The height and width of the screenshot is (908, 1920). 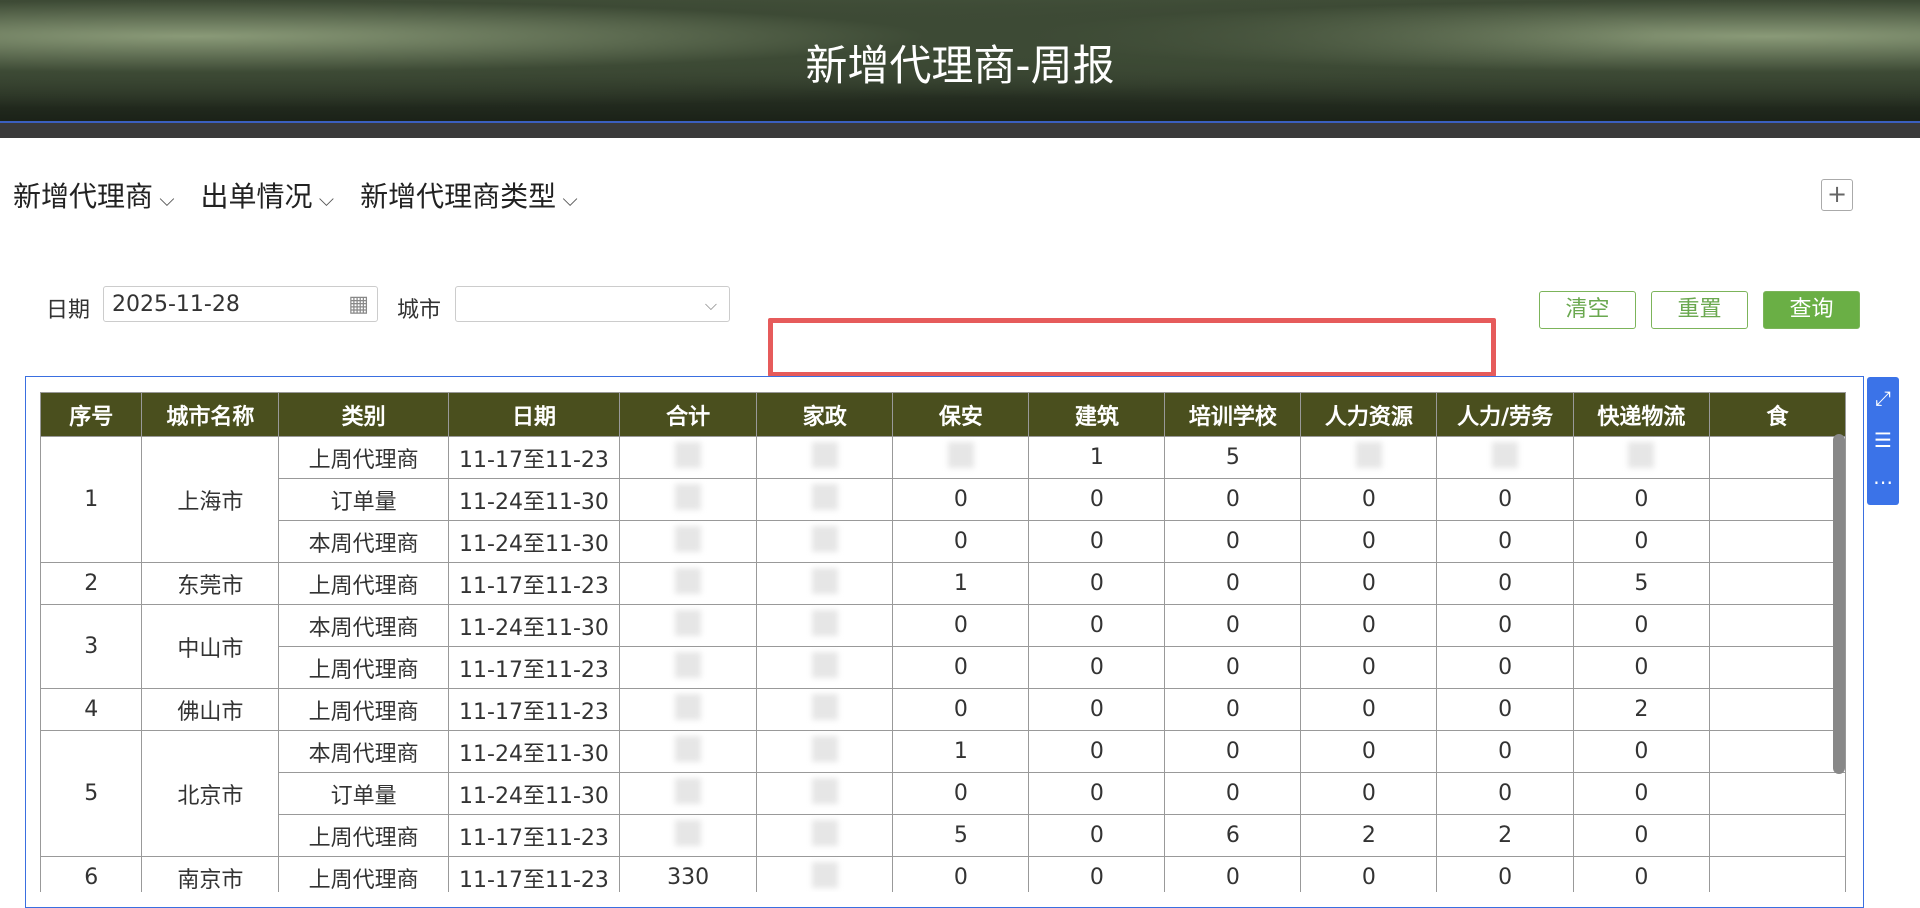 I want to click on table-row: 1 上海市 上周代理商 11-17至11-23 1 5, so click(x=943, y=499).